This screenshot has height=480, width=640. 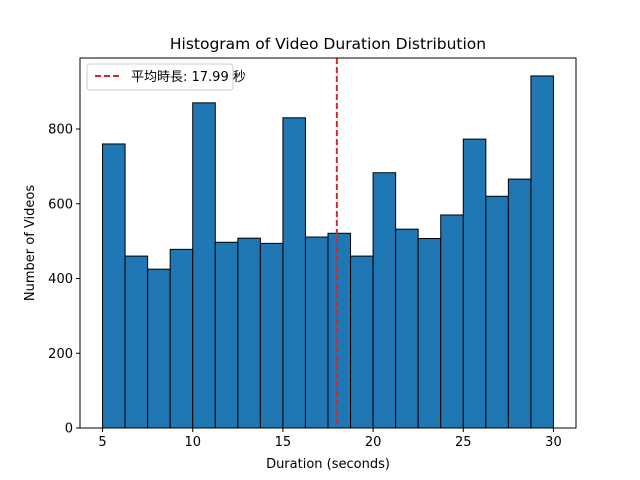 I want to click on x-axis-ticks: 5 10 15 20 25 30, so click(x=330, y=439).